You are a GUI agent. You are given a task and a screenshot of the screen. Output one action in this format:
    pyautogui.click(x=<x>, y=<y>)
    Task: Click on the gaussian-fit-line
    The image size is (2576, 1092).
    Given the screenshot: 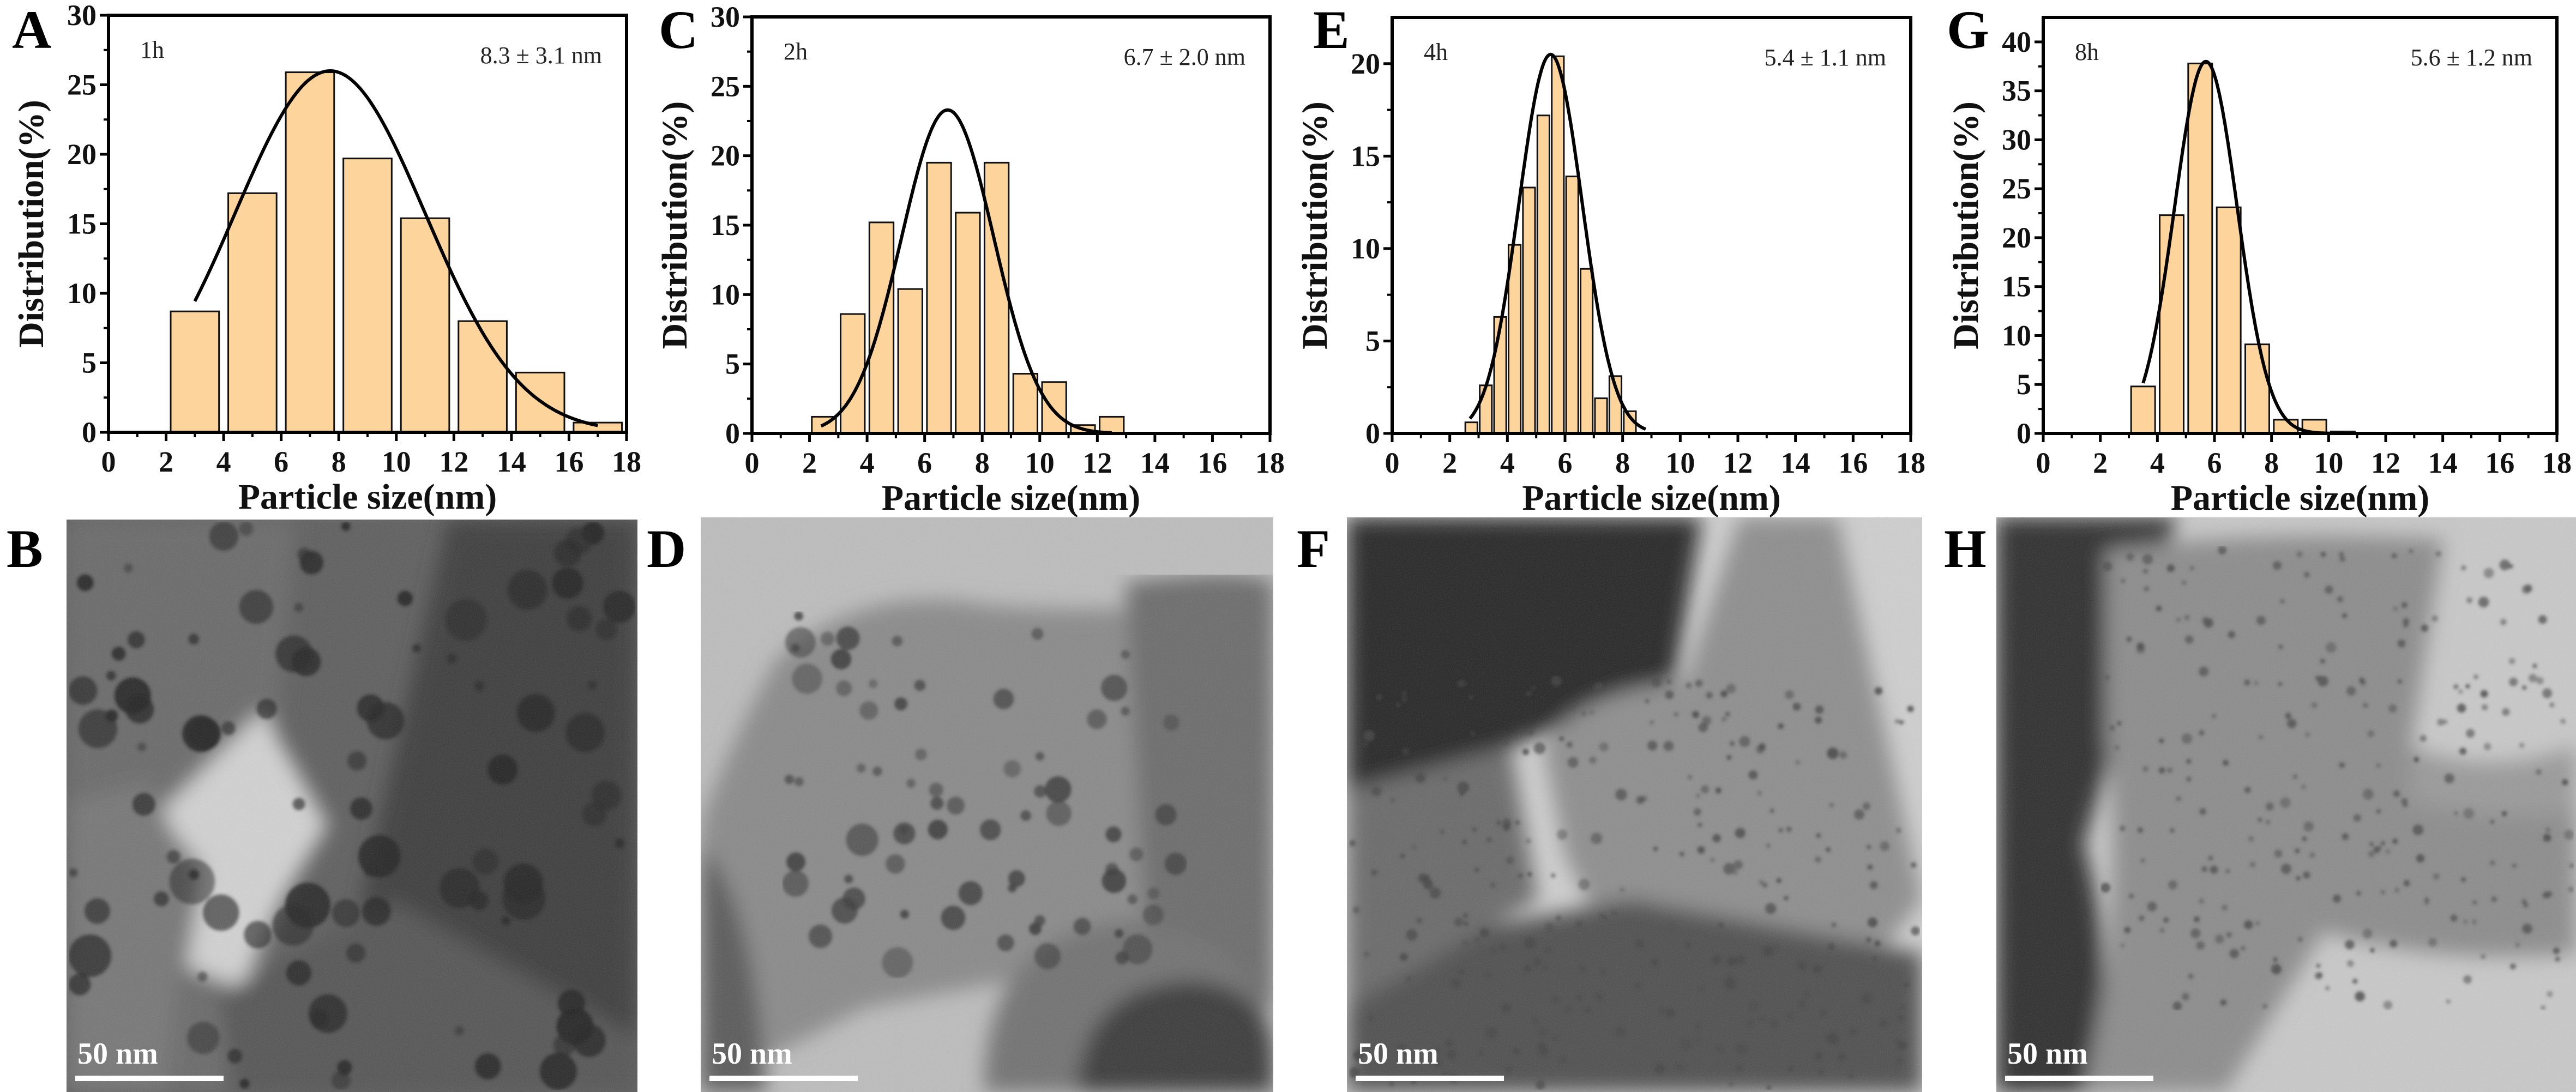 What is the action you would take?
    pyautogui.click(x=1557, y=241)
    